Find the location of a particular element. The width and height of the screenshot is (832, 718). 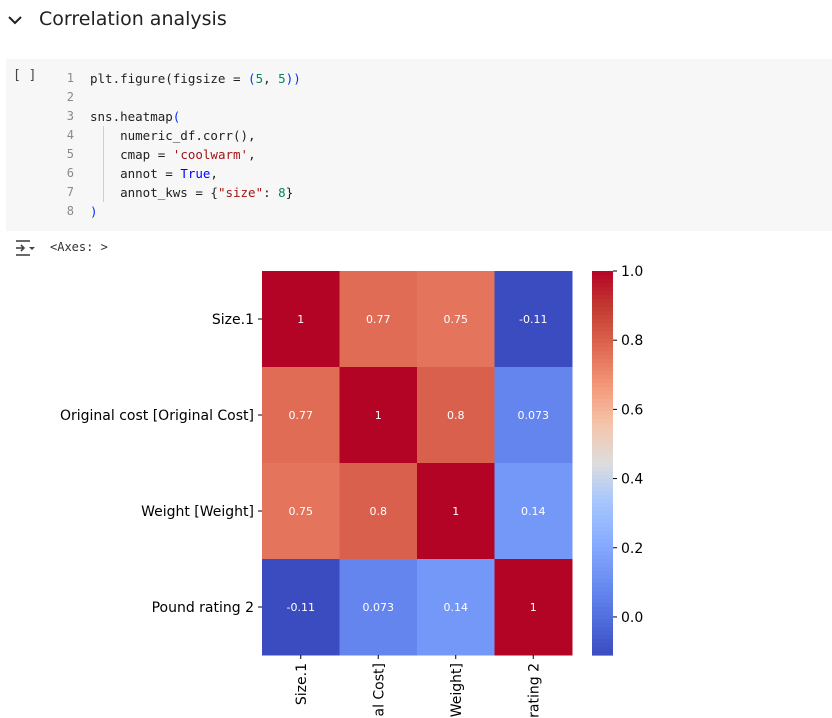

section-header: Correlation analysis is located at coordinates (416, 22).